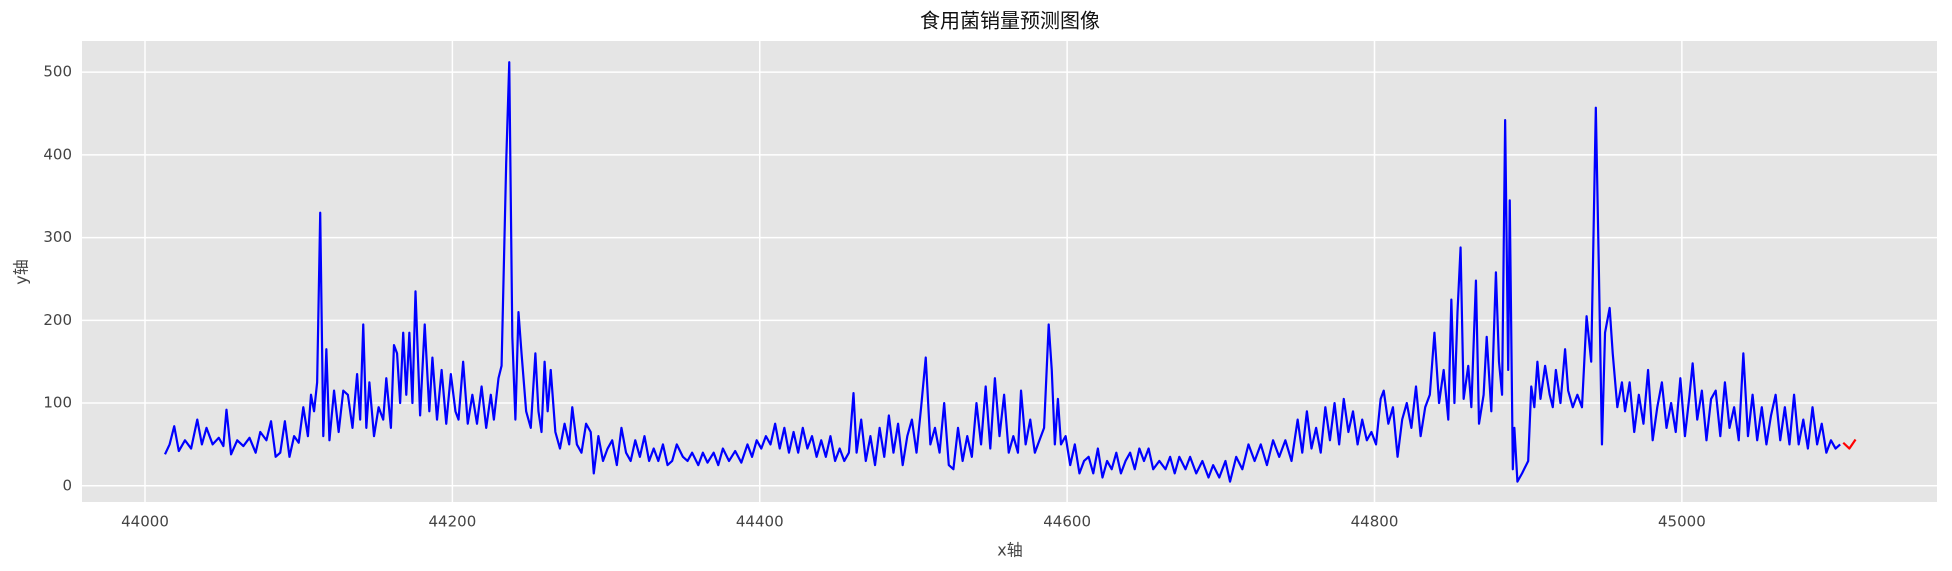 The width and height of the screenshot is (1952, 571). I want to click on x-tick-label: 44200, so click(453, 522).